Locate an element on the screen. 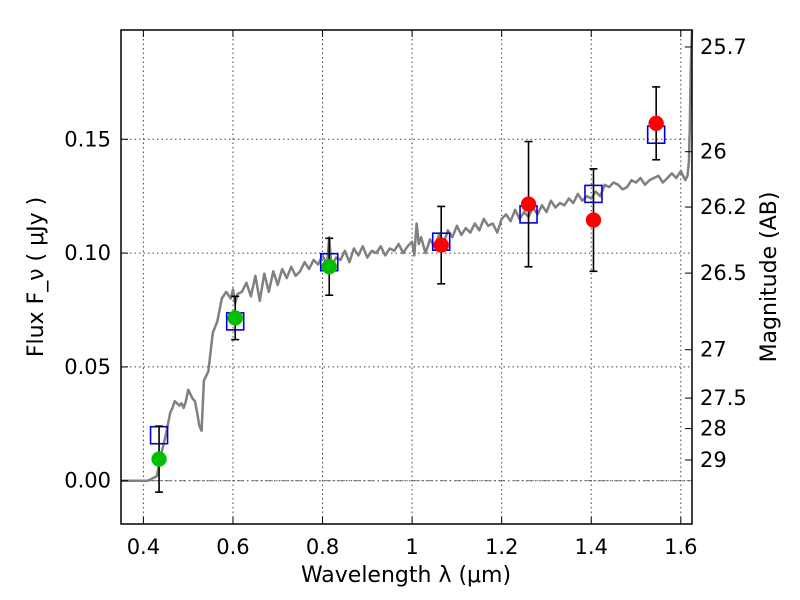  x-tick-label: 1.6 is located at coordinates (680, 547).